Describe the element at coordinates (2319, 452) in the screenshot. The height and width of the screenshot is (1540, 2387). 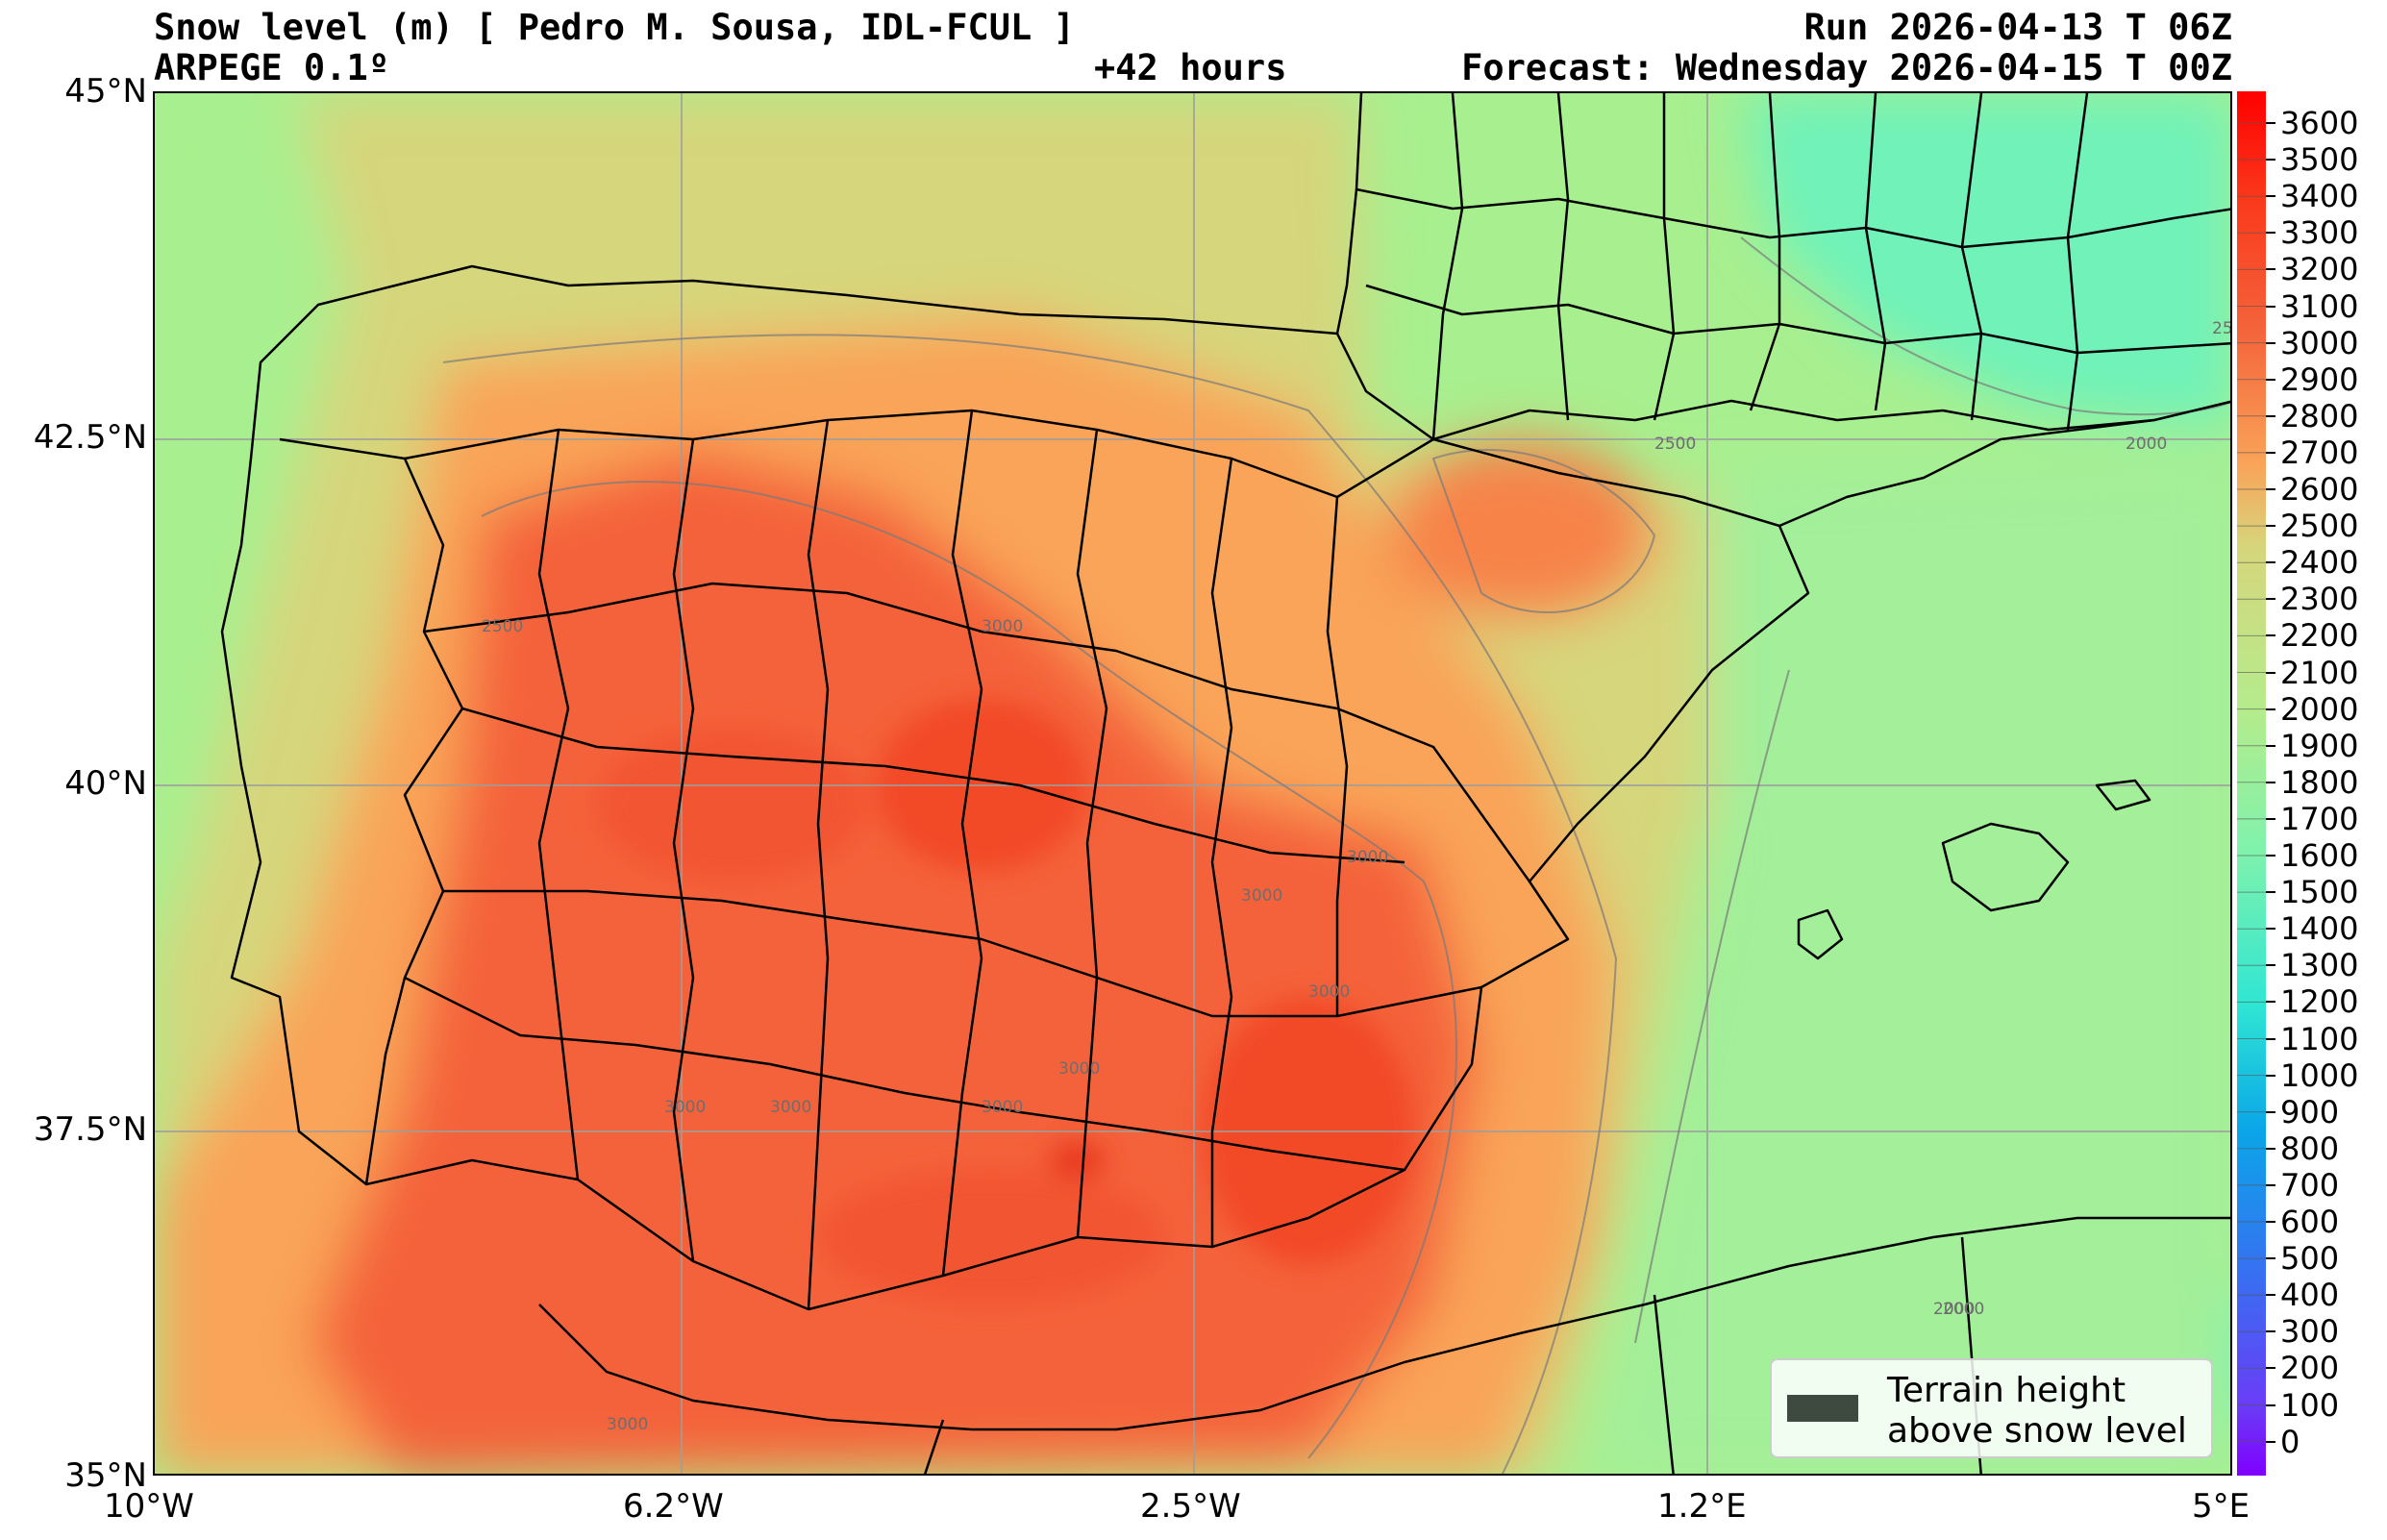
I see `colorbar-label: 2700` at that location.